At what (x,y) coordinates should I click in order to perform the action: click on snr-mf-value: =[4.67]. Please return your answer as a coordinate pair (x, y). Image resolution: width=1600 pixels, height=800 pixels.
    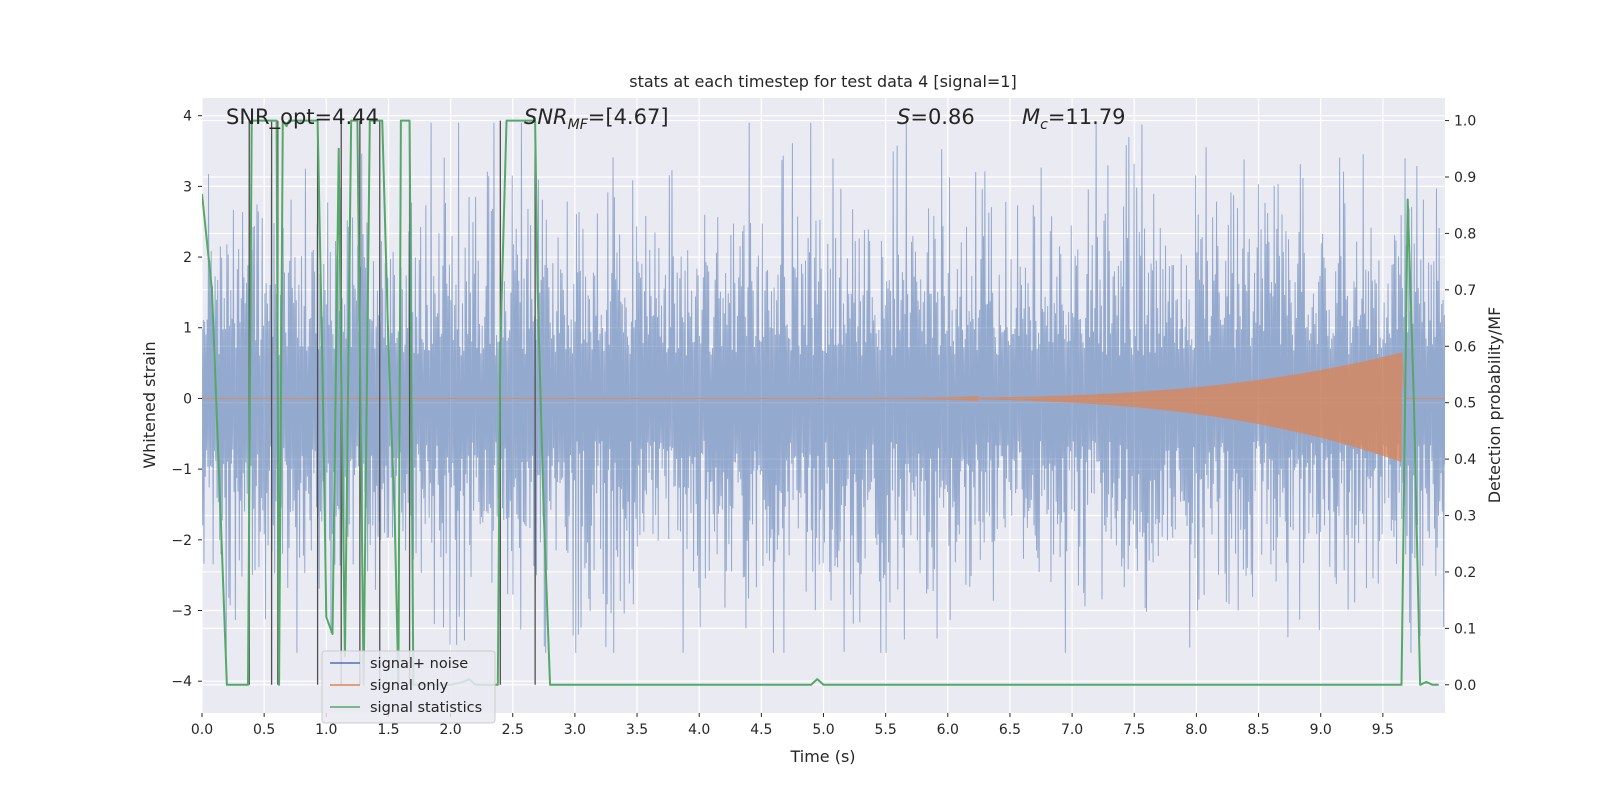
    Looking at the image, I should click on (628, 117).